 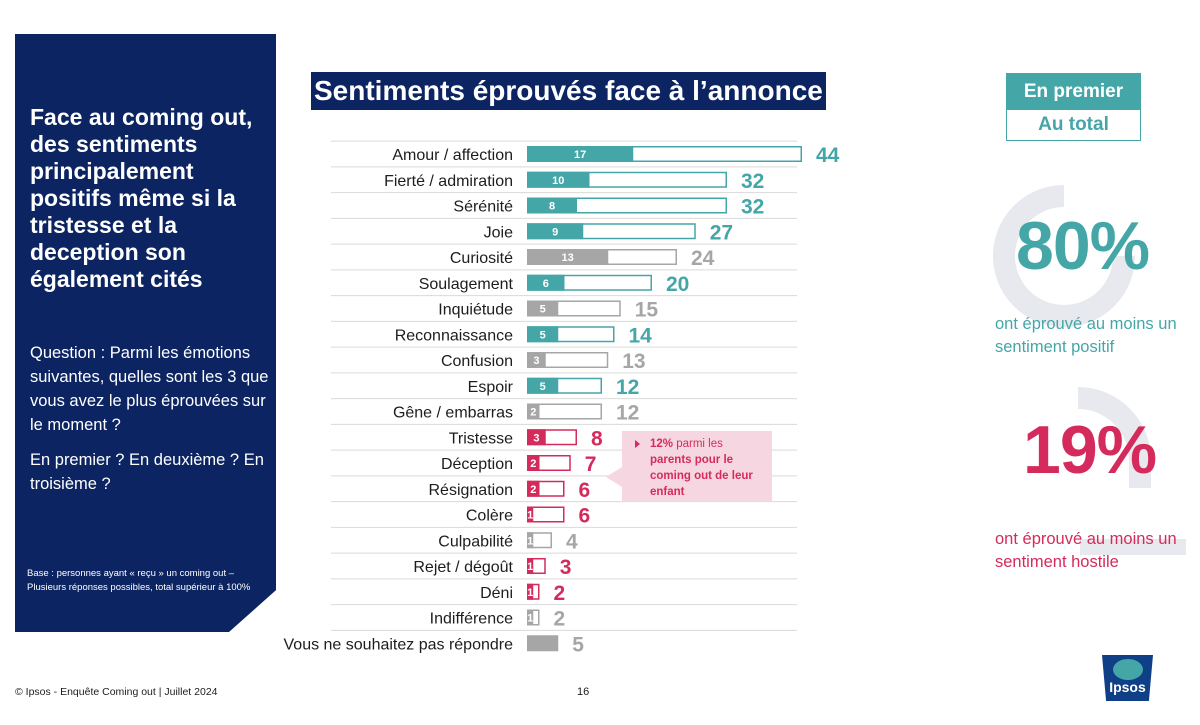 What do you see at coordinates (471, 619) in the screenshot?
I see `category-label: Indifférence` at bounding box center [471, 619].